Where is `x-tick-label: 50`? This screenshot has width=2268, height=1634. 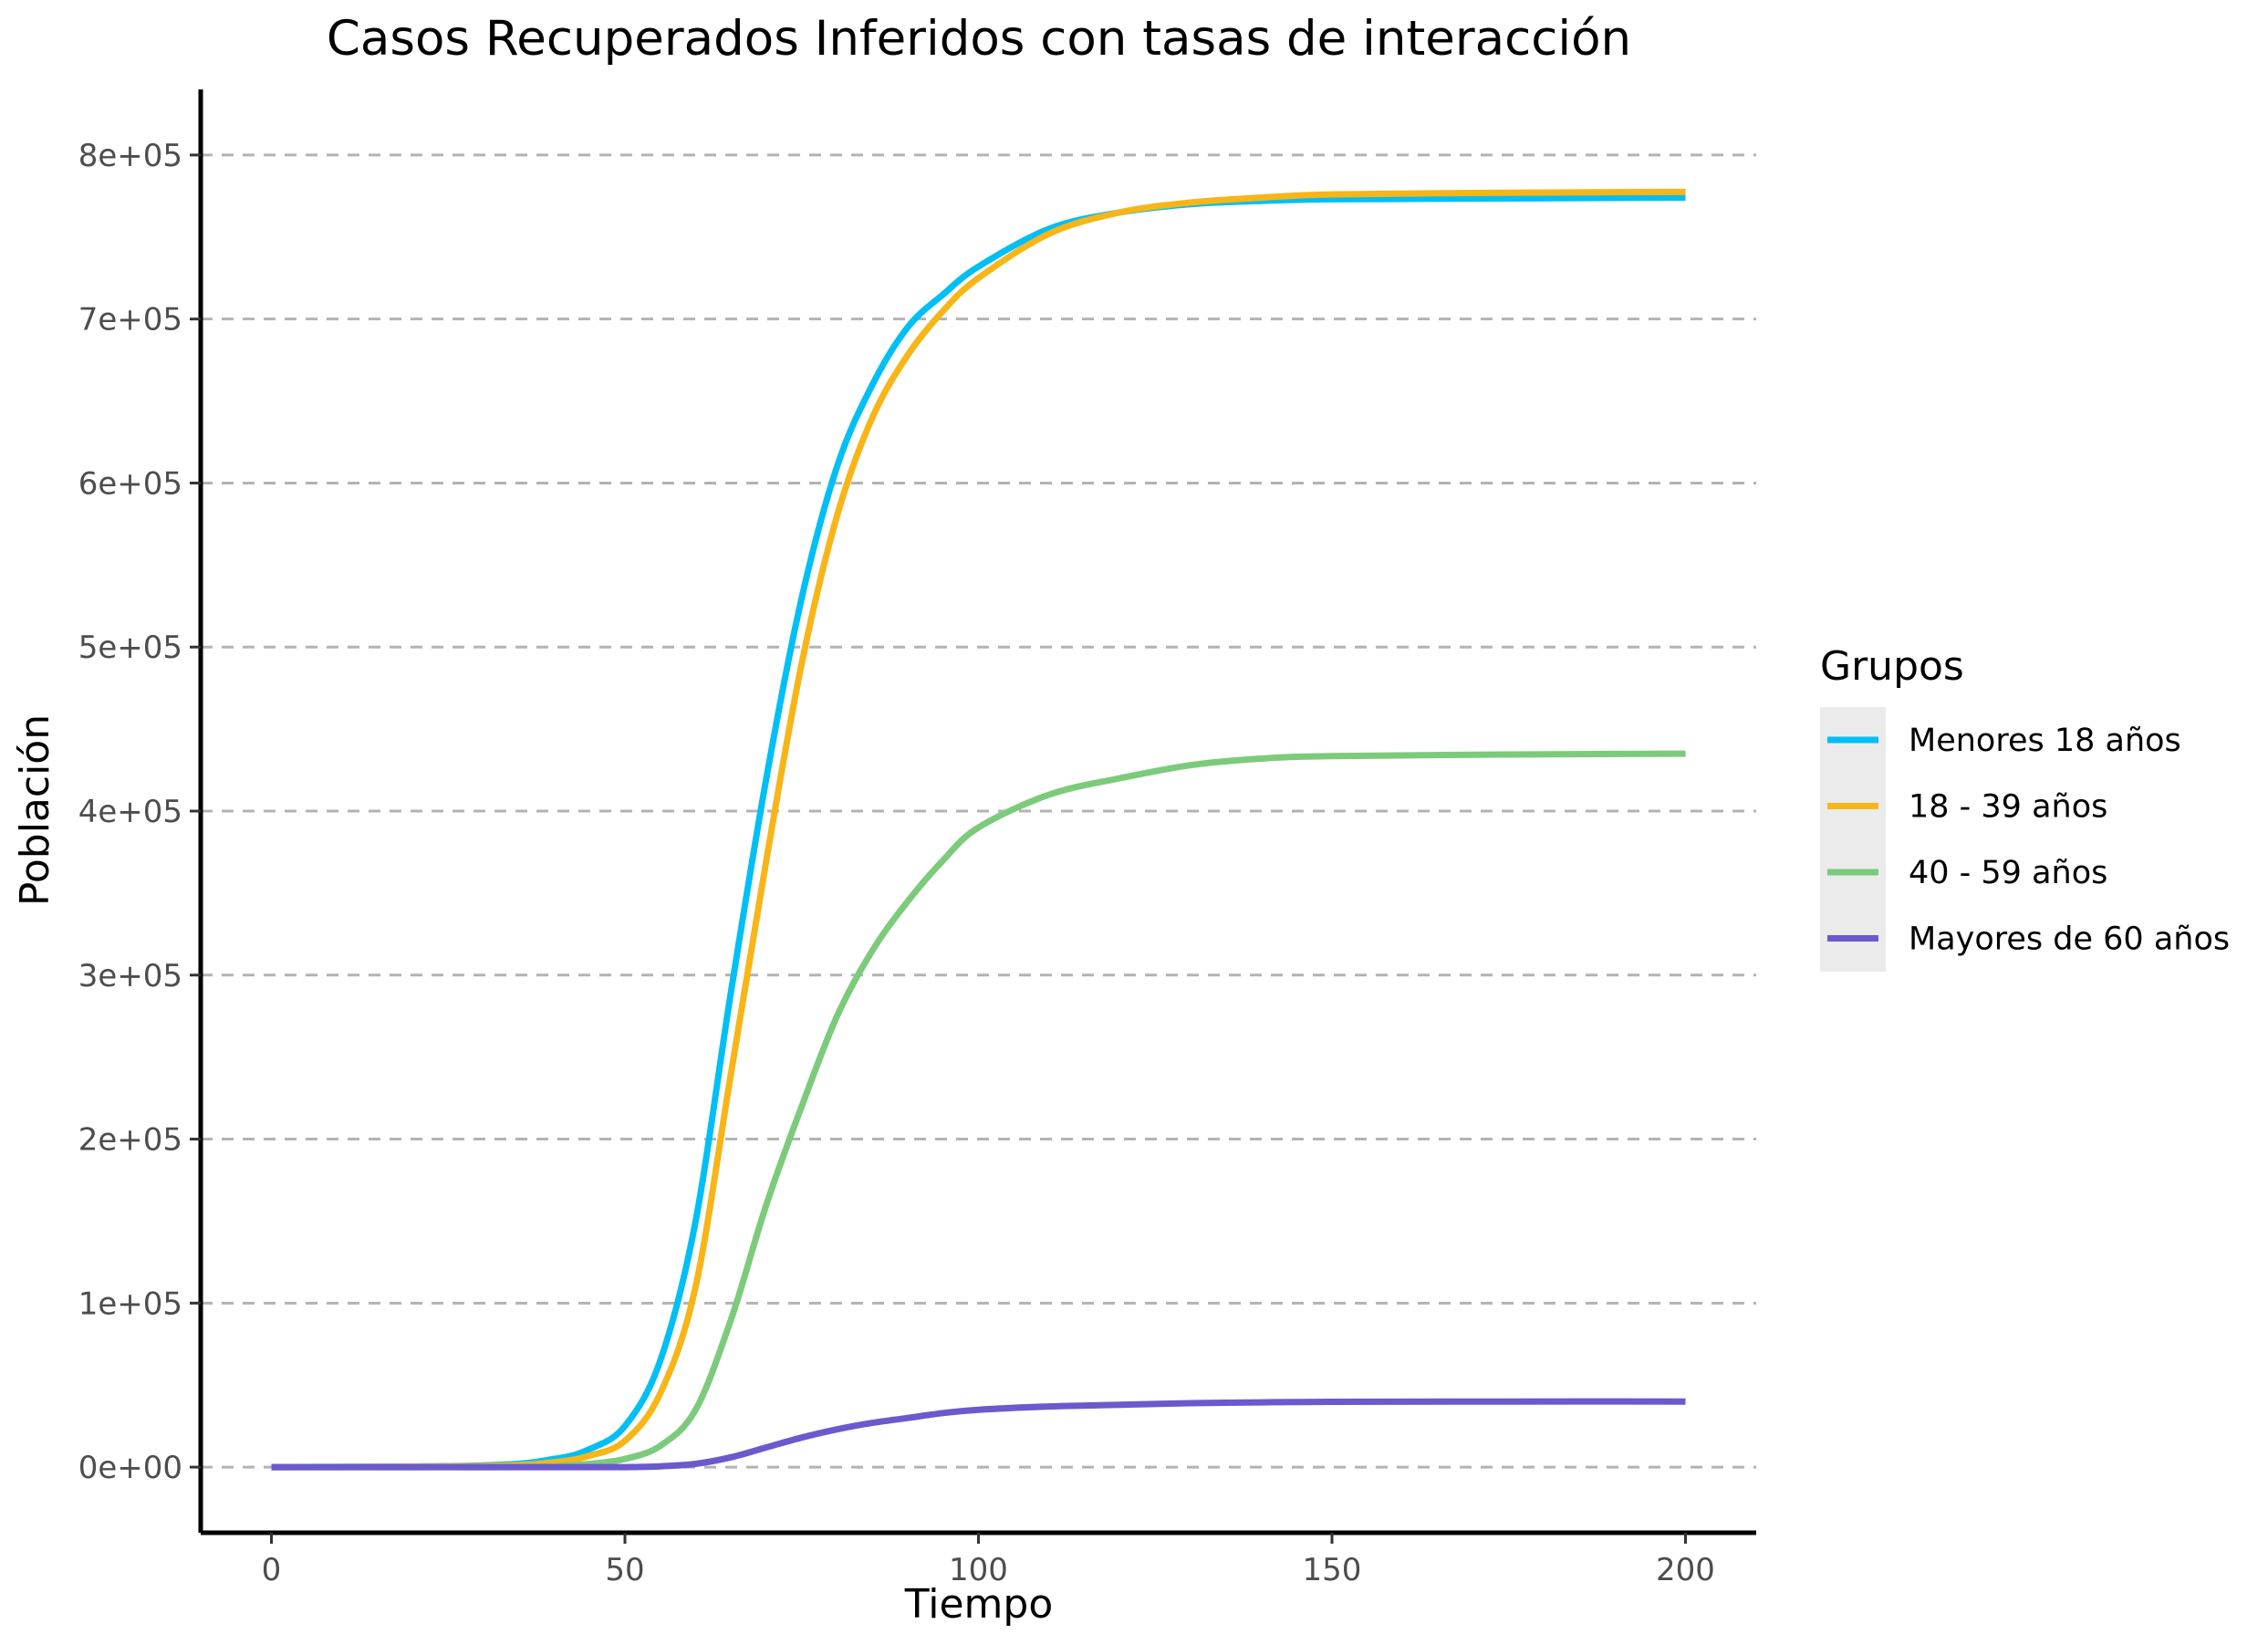 x-tick-label: 50 is located at coordinates (624, 1570).